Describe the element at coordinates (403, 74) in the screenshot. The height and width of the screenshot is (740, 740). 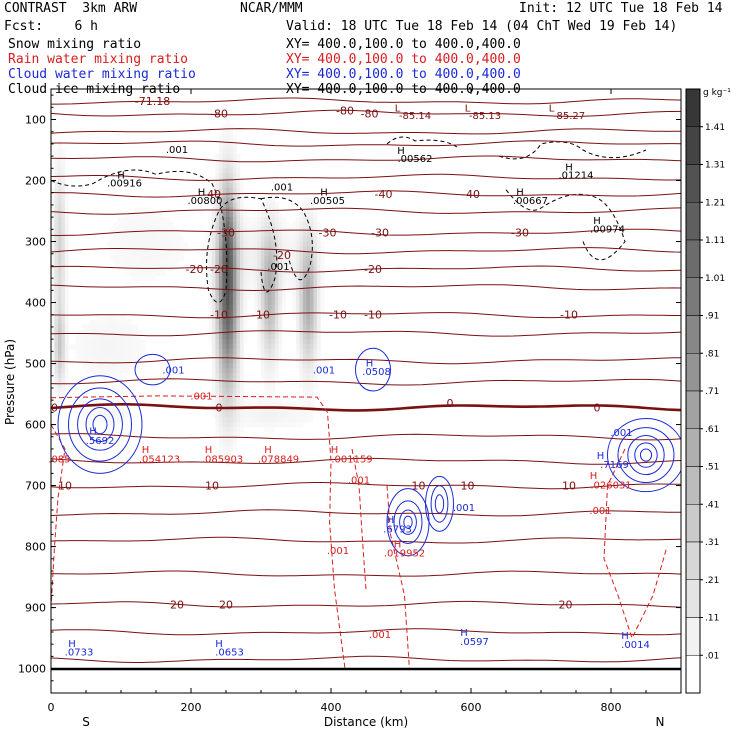
I see `field-cloudwater-xy: XY= 400.0,100.0 to 400.0,400.0` at that location.